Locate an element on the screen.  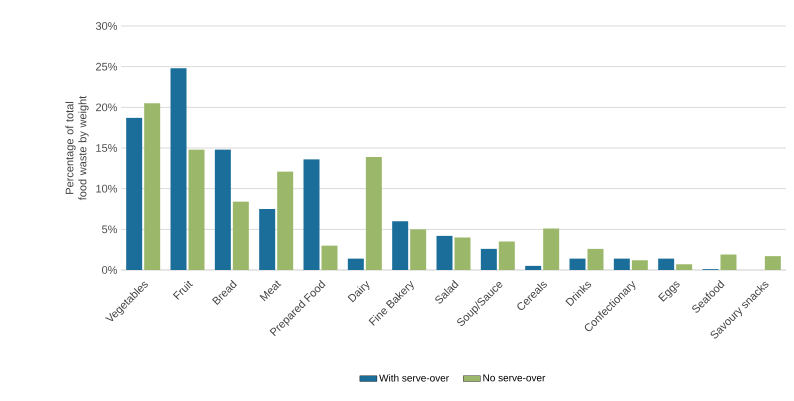
y-tick-label: 5% is located at coordinates (110, 229).